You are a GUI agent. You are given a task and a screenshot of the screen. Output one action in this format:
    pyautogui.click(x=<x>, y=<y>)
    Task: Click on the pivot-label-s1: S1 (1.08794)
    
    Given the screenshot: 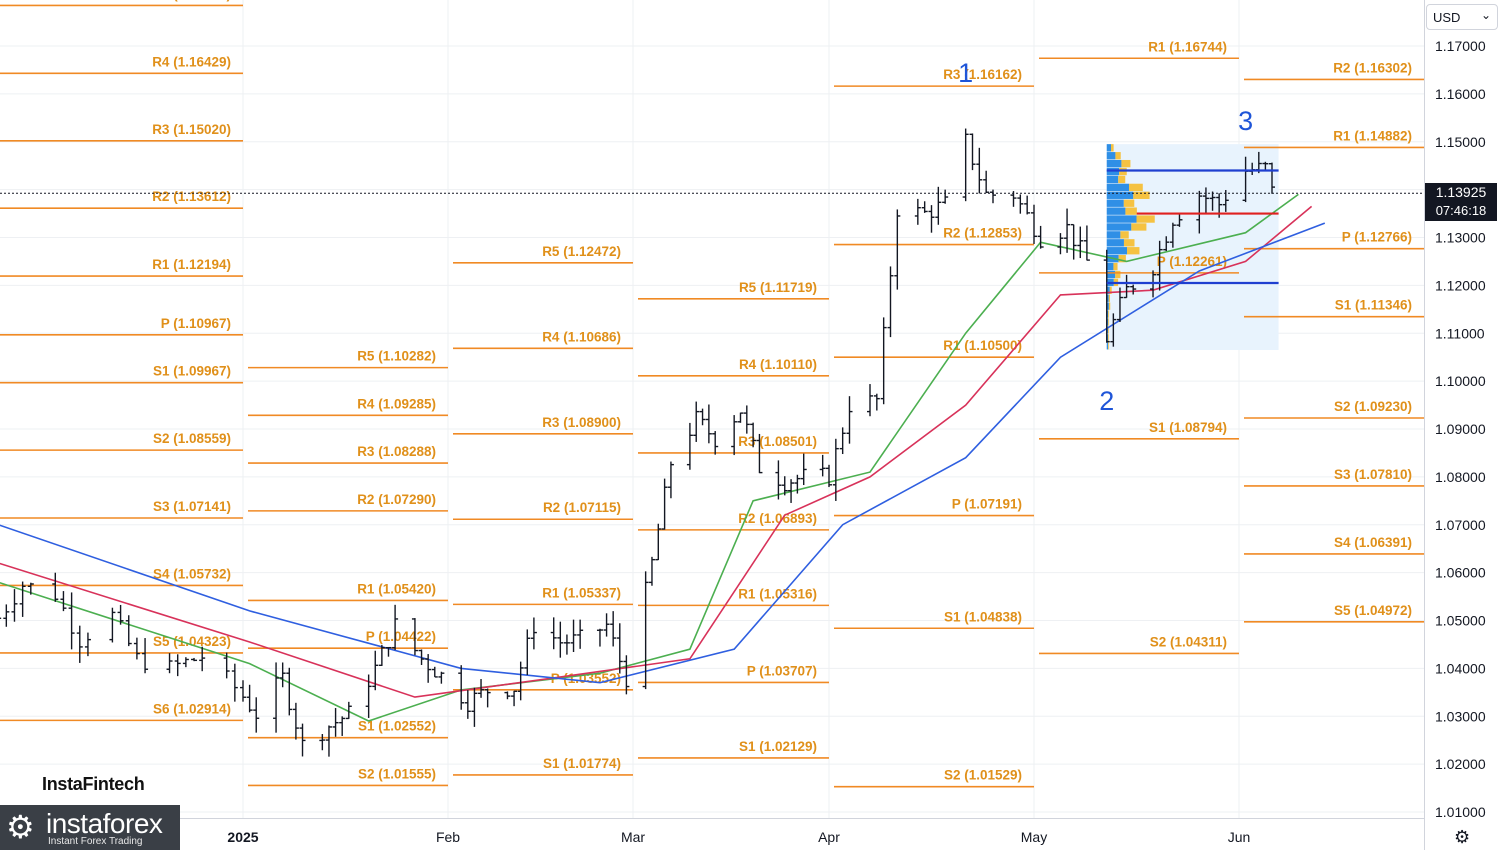 What is the action you would take?
    pyautogui.click(x=1188, y=427)
    